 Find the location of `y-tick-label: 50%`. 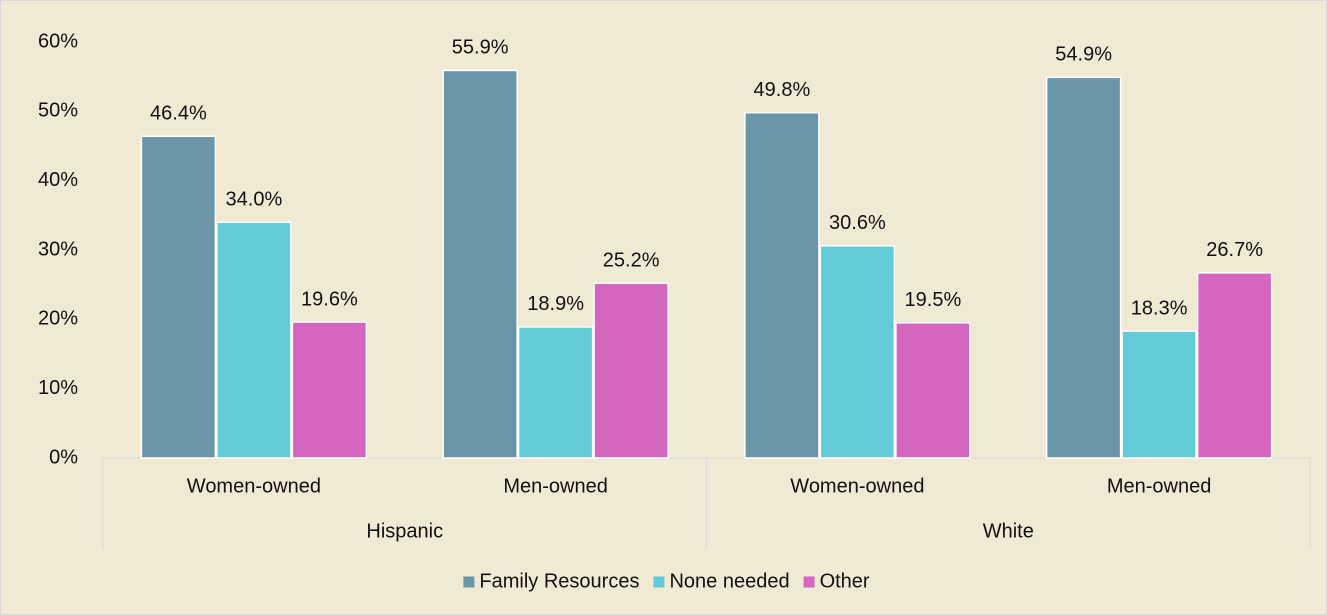

y-tick-label: 50% is located at coordinates (58, 111).